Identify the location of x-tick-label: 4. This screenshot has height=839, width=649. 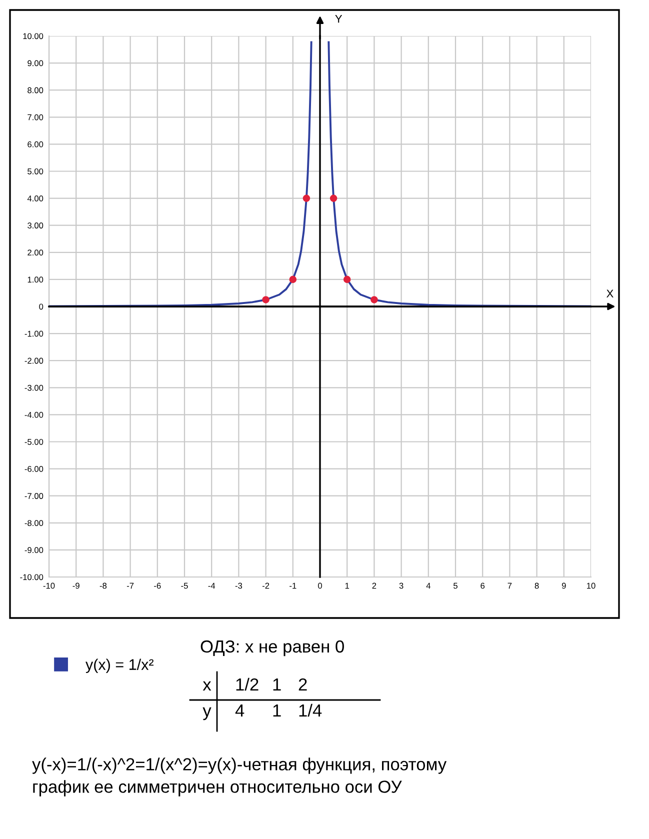
(428, 585).